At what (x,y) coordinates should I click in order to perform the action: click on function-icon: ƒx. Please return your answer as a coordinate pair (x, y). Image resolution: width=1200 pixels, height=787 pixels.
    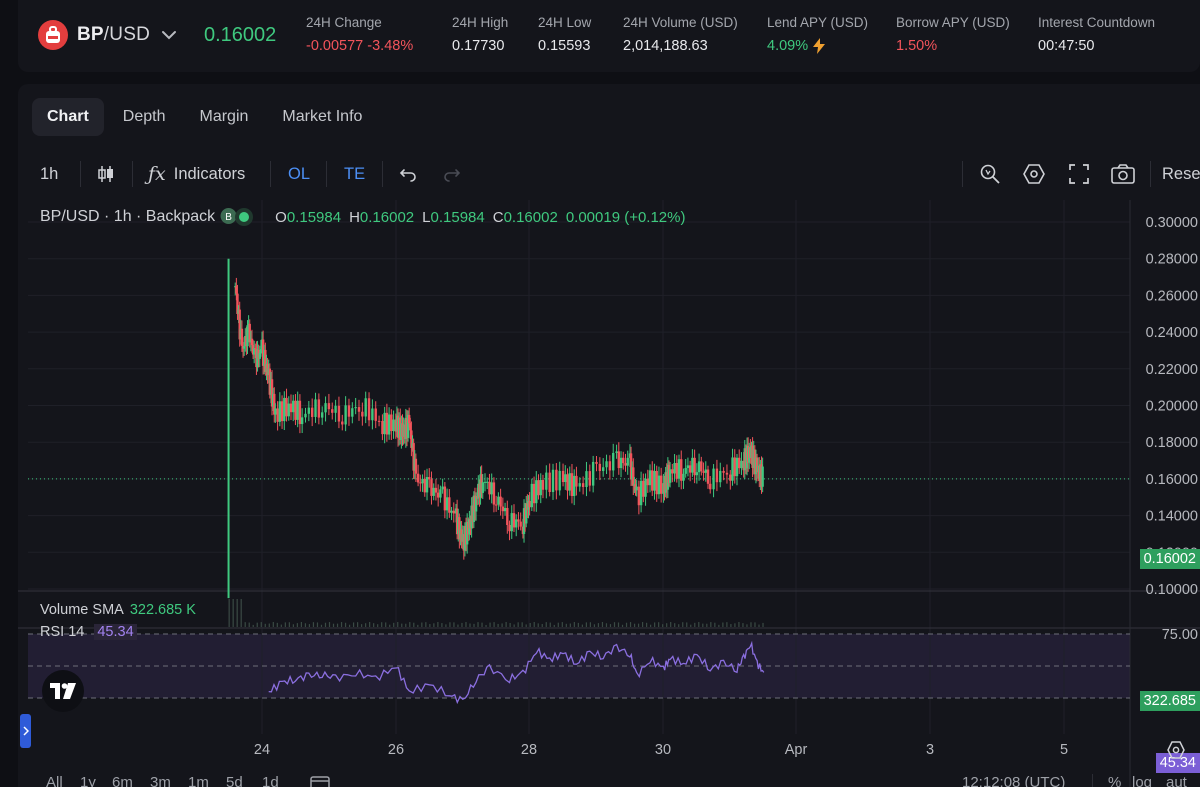
    Looking at the image, I should click on (157, 174).